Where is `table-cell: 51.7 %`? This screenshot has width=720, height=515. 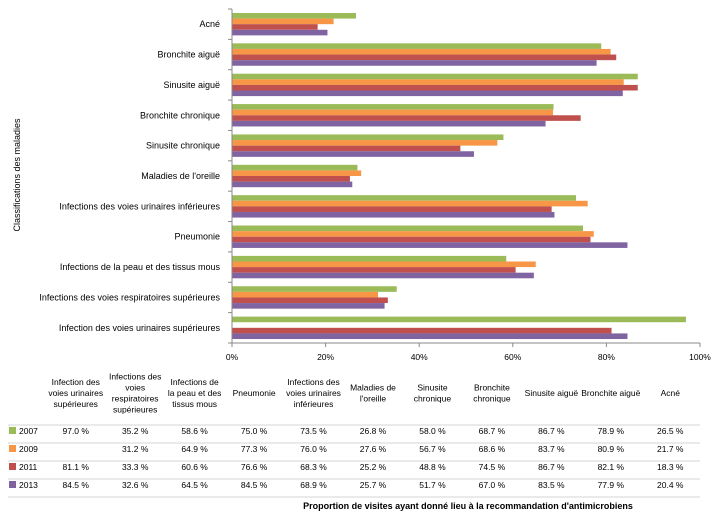
table-cell: 51.7 % is located at coordinates (432, 485).